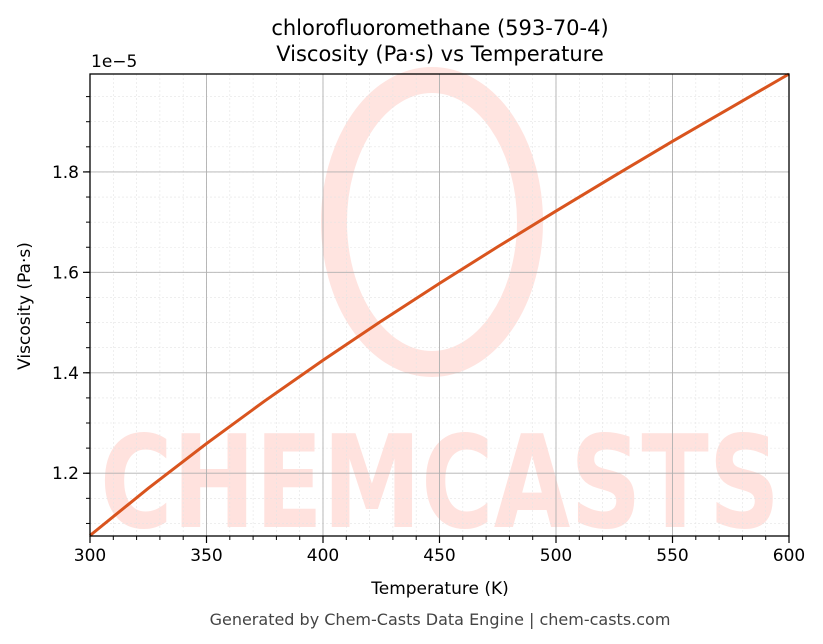 The image size is (823, 644). Describe the element at coordinates (114, 62) in the screenshot. I see `y-offset-label: 1e−5` at that location.